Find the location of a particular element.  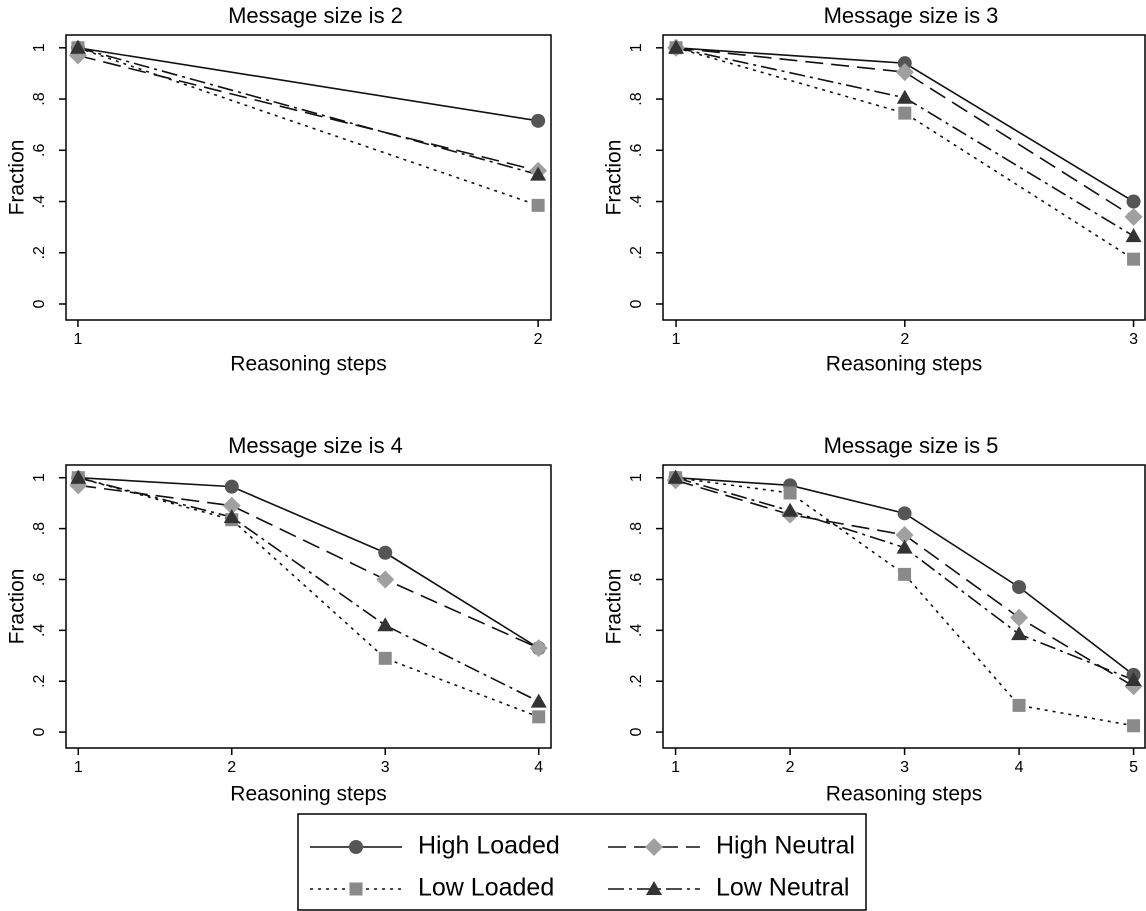

legend-label: High Neutral is located at coordinates (785, 846).